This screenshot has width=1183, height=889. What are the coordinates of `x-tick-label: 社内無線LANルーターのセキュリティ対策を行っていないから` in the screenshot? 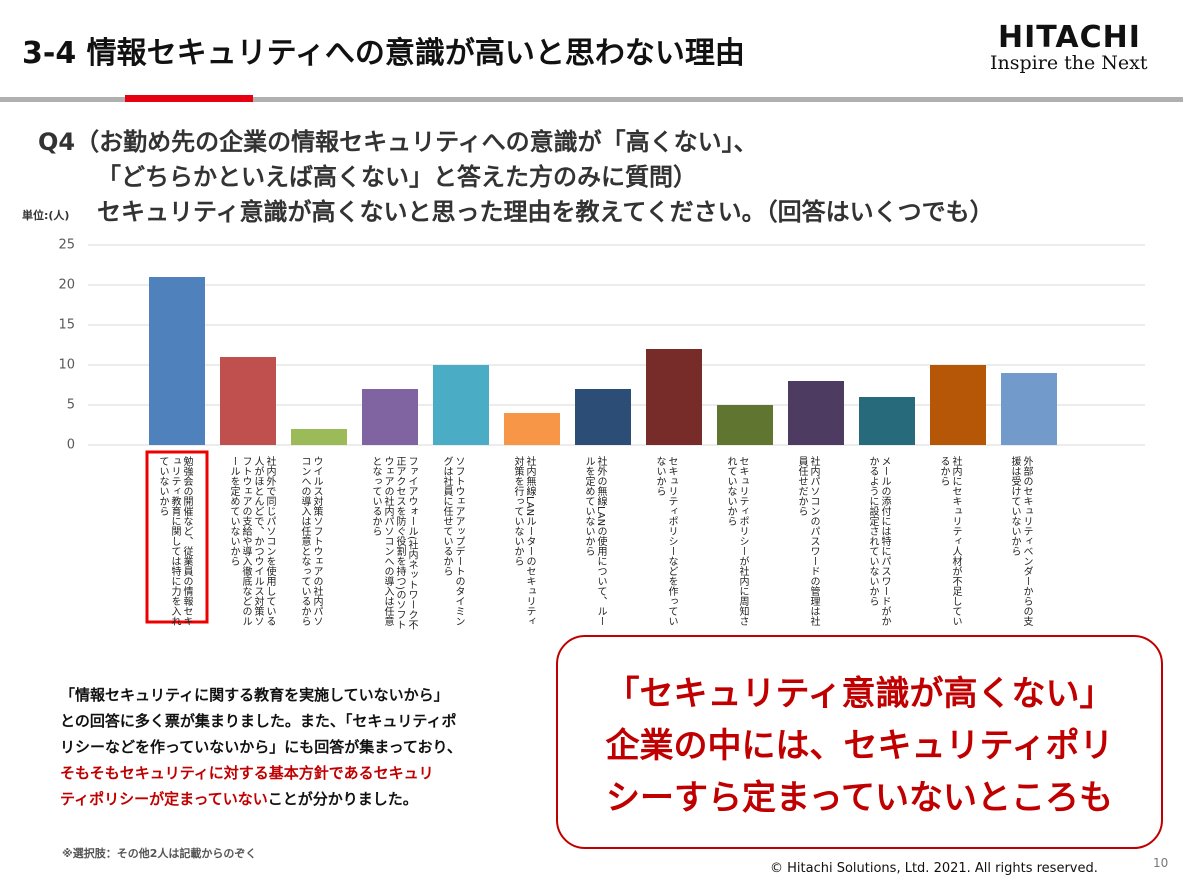 It's located at (523, 541).